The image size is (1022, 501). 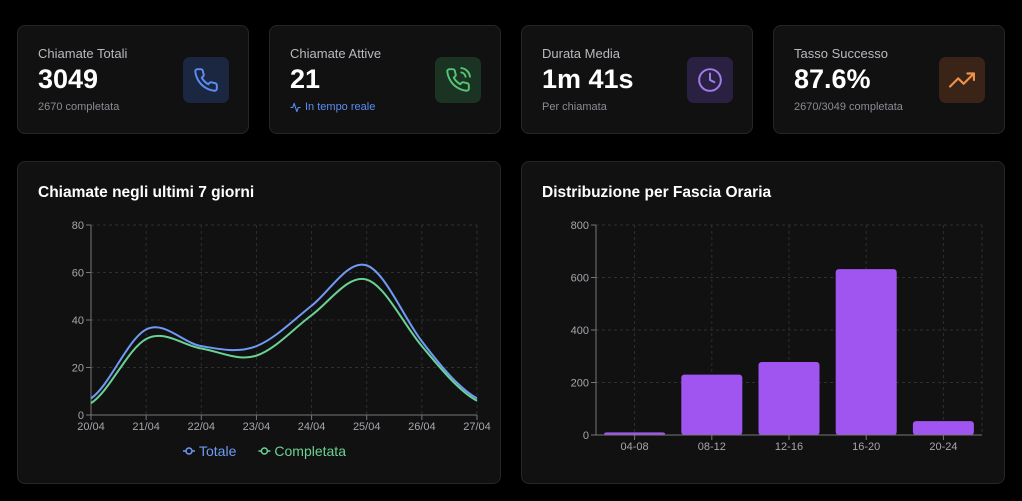 What do you see at coordinates (305, 79) in the screenshot?
I see `stat-value: 21` at bounding box center [305, 79].